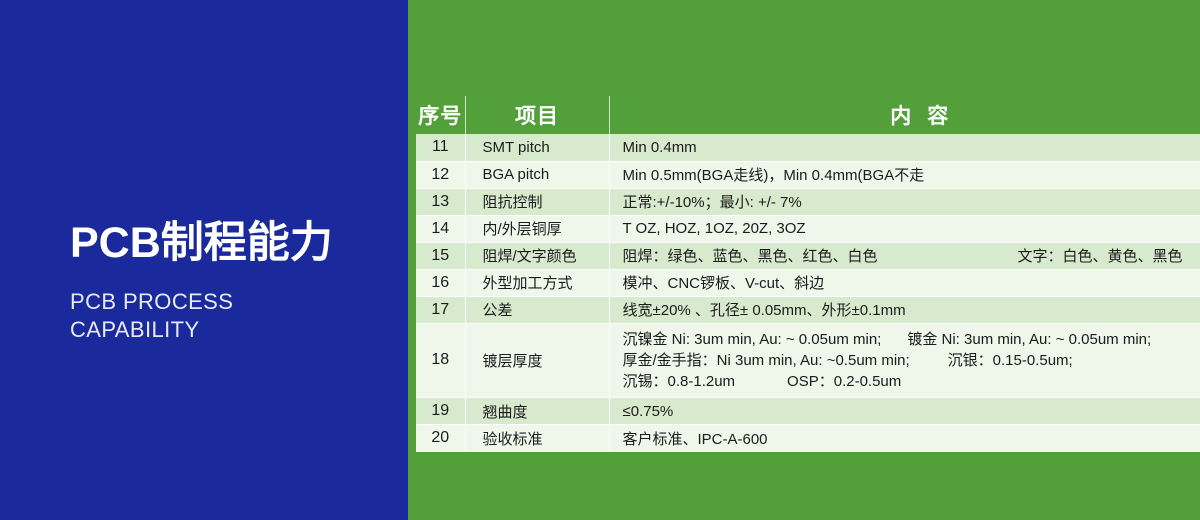 This screenshot has width=1200, height=520. Describe the element at coordinates (537, 256) in the screenshot. I see `cell-item: 阻焊/文字颜色` at that location.